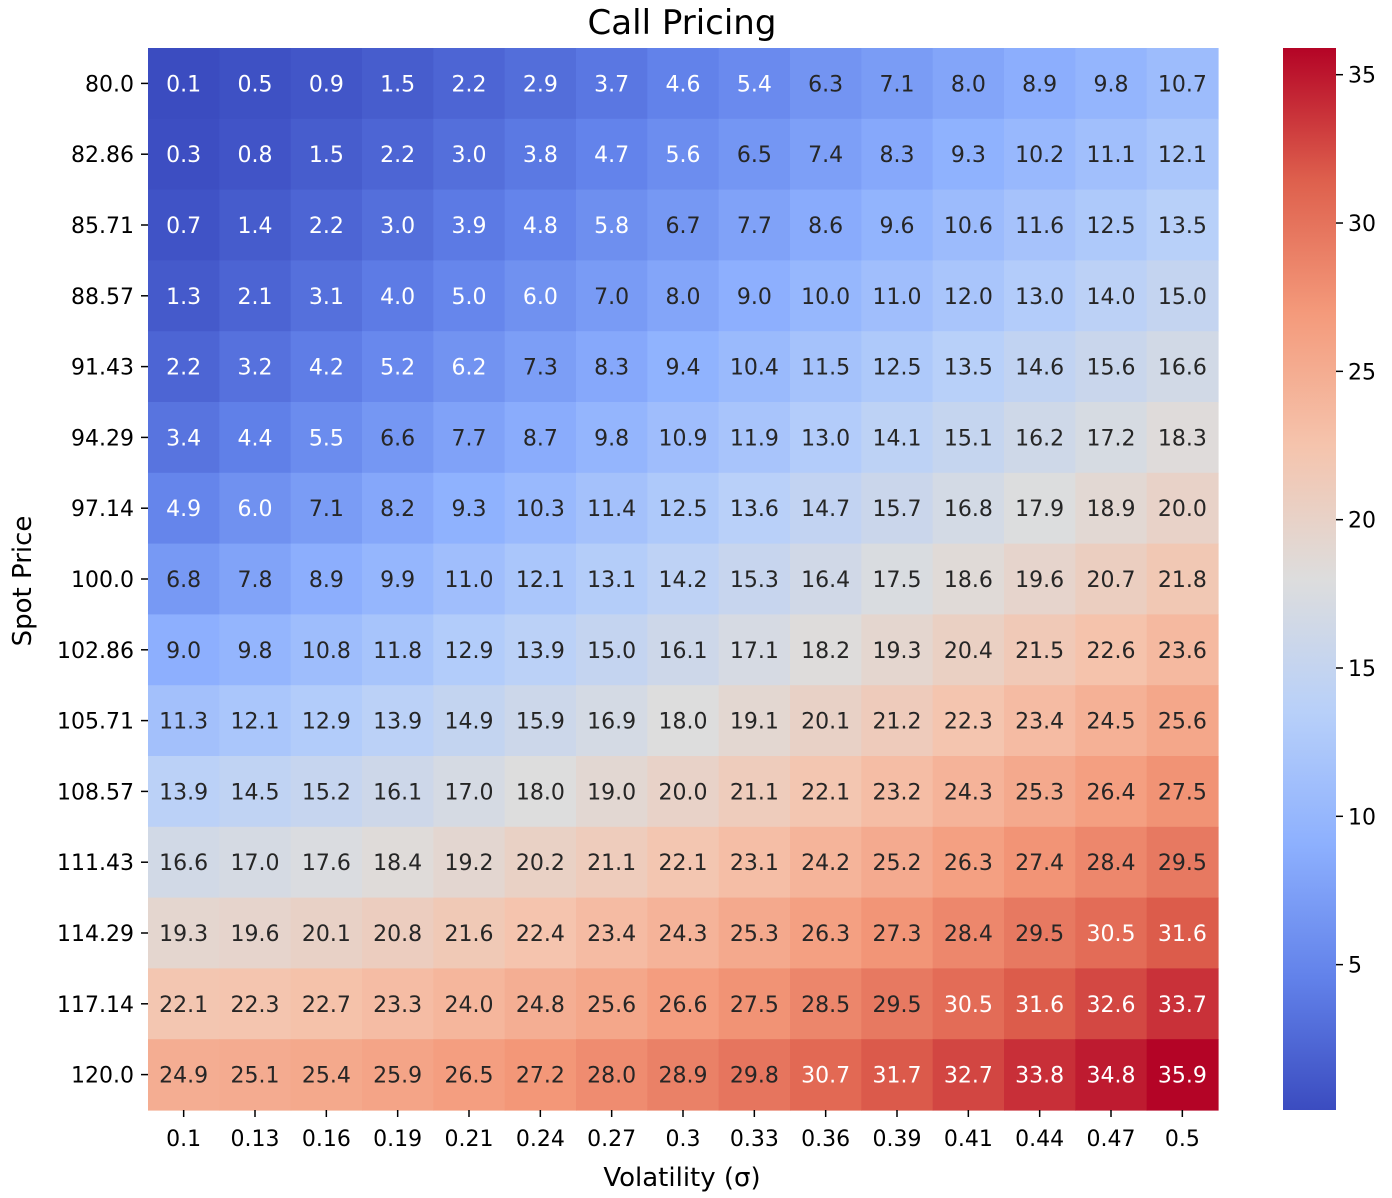 The width and height of the screenshot is (1392, 1198). I want to click on cell-value-label: 5.6, so click(683, 155).